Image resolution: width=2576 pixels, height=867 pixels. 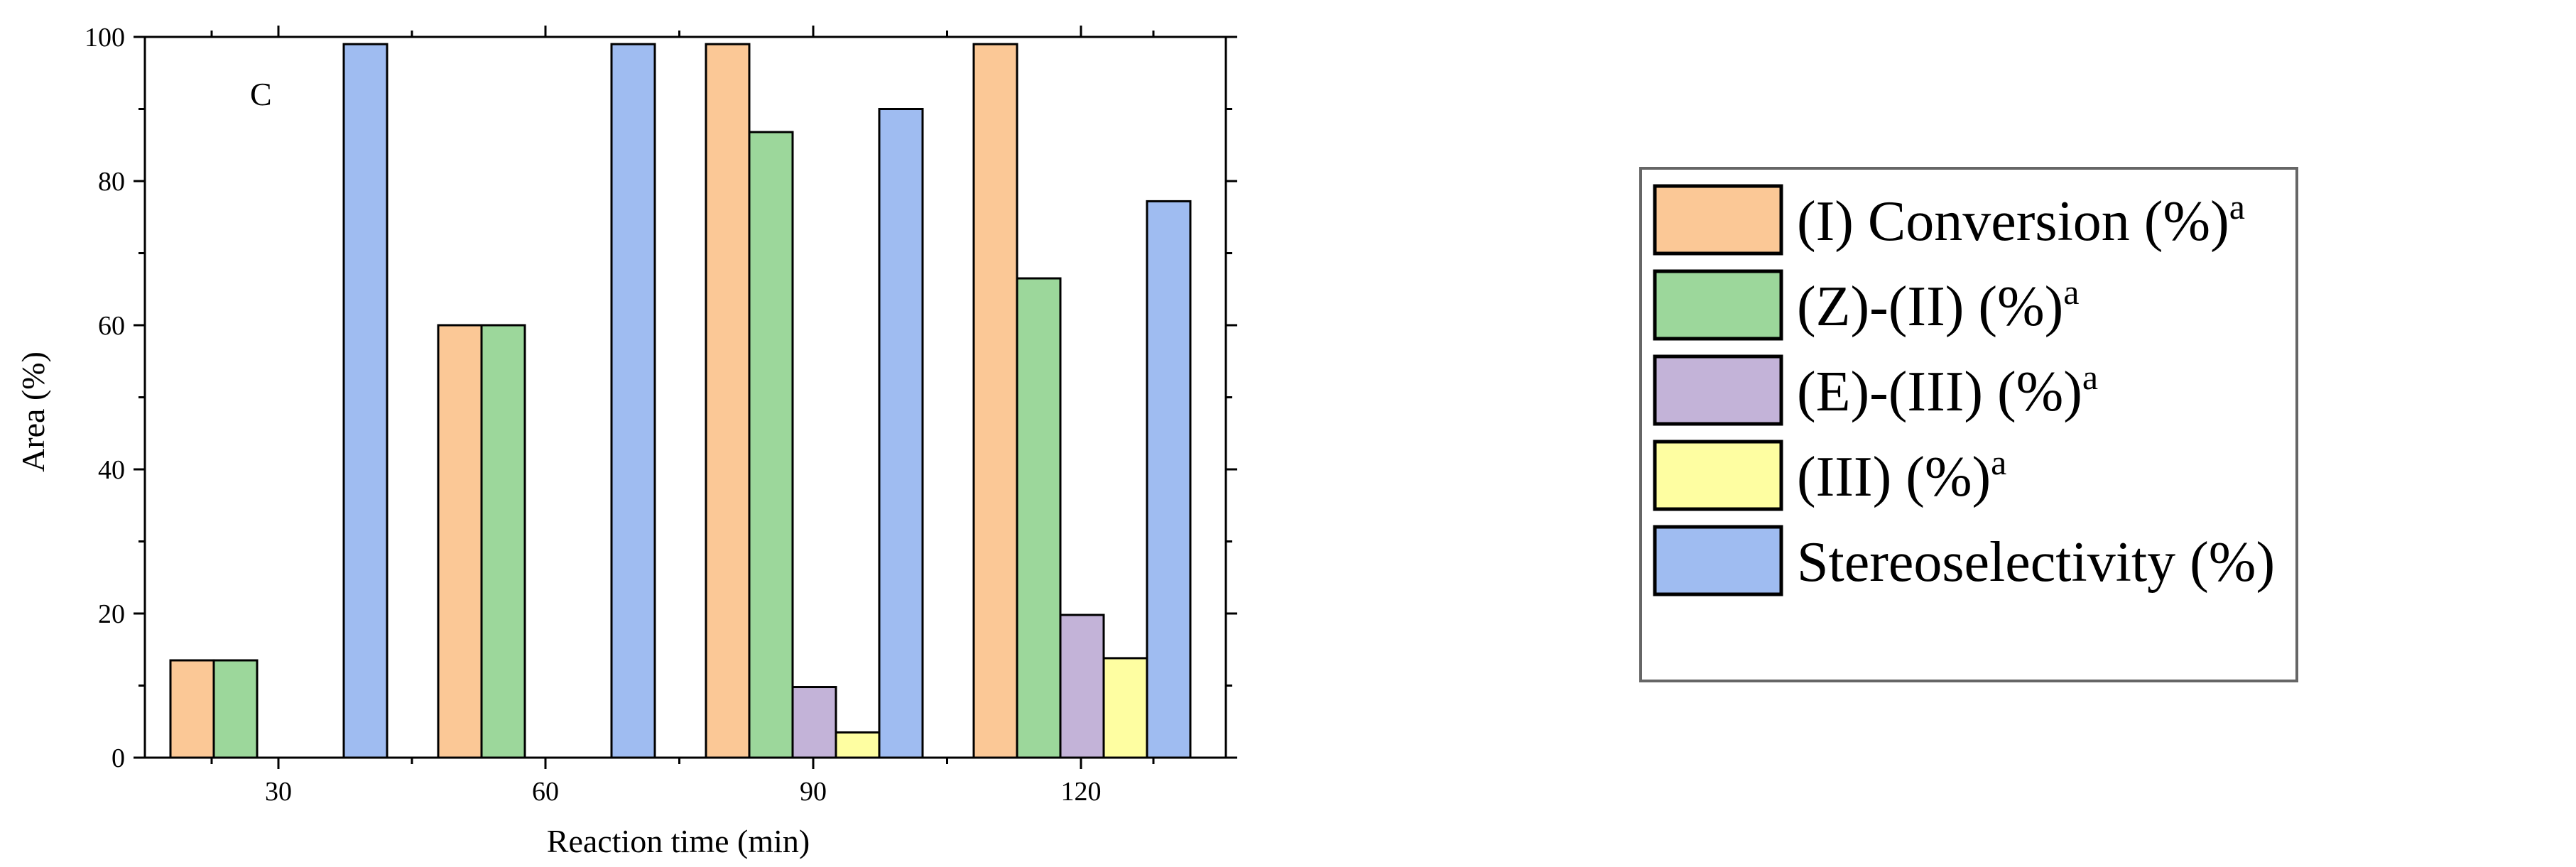 What do you see at coordinates (119, 758) in the screenshot?
I see `y-tick-label-0: 0` at bounding box center [119, 758].